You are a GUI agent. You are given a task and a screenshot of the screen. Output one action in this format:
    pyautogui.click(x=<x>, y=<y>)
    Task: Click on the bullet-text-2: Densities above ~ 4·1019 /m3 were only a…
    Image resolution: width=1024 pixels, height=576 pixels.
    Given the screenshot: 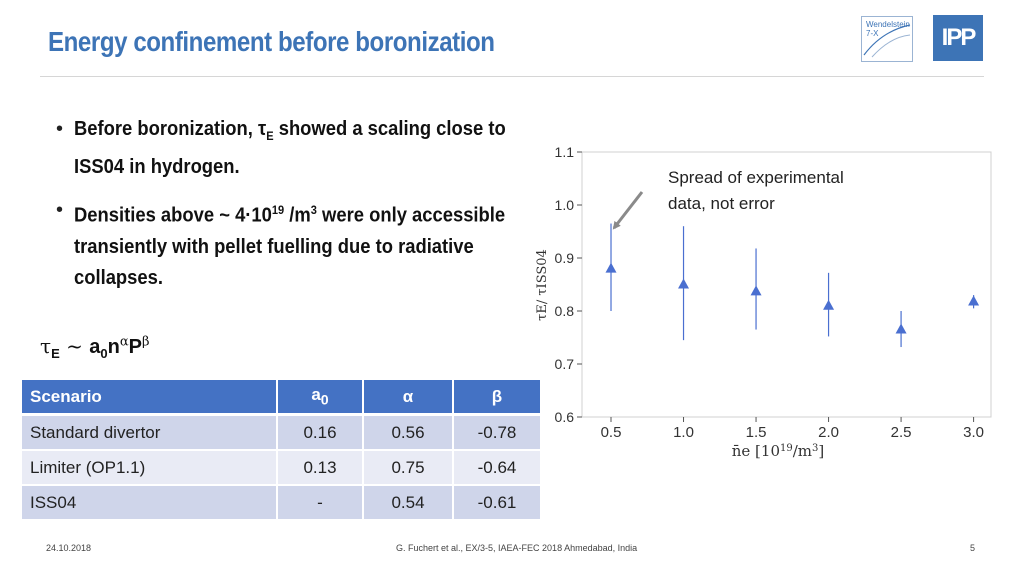 What is the action you would take?
    pyautogui.click(x=290, y=246)
    